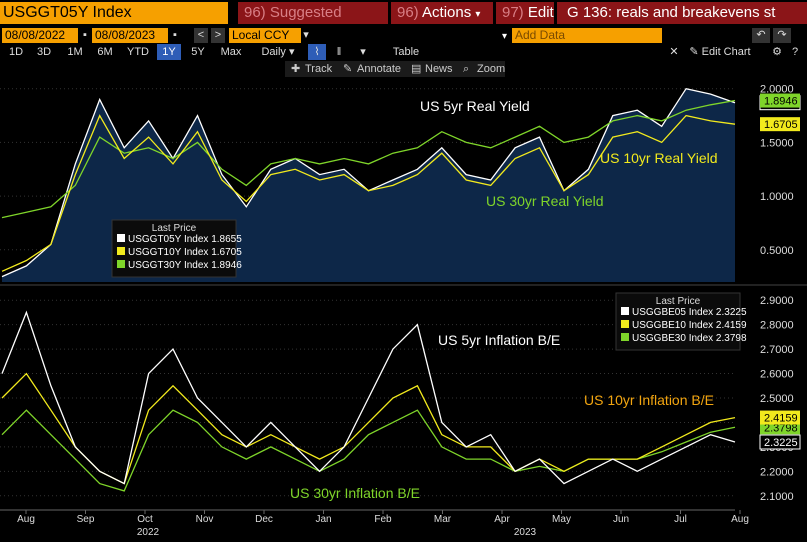 This screenshot has width=807, height=542. What do you see at coordinates (40, 35) in the screenshot?
I see `start-date-input: 08/08/2022` at bounding box center [40, 35].